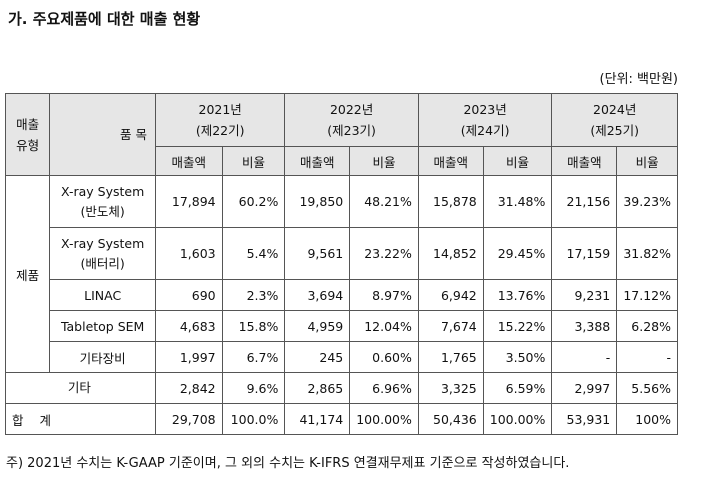 Image resolution: width=704 pixels, height=479 pixels. Describe the element at coordinates (614, 120) in the screenshot. I see `header-year-2024: 2024년 (제25기)` at that location.